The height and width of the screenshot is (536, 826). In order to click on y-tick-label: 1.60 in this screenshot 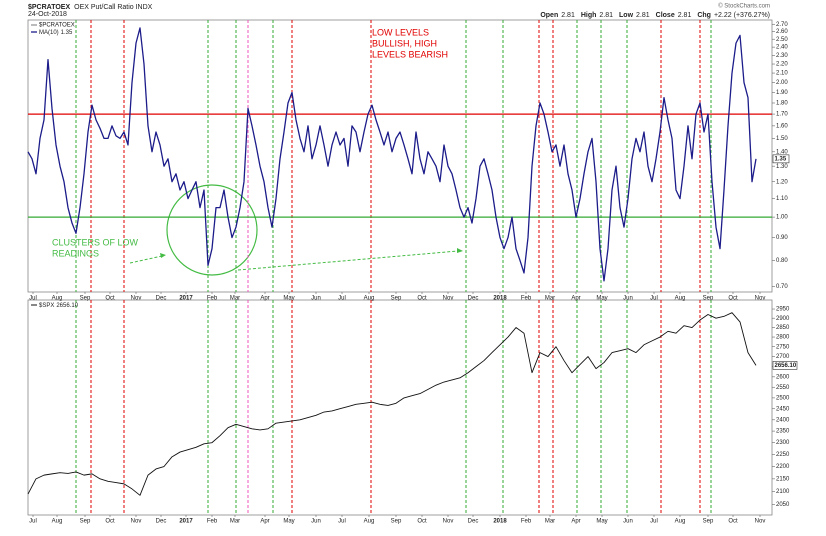, I will do `click(782, 126)`.